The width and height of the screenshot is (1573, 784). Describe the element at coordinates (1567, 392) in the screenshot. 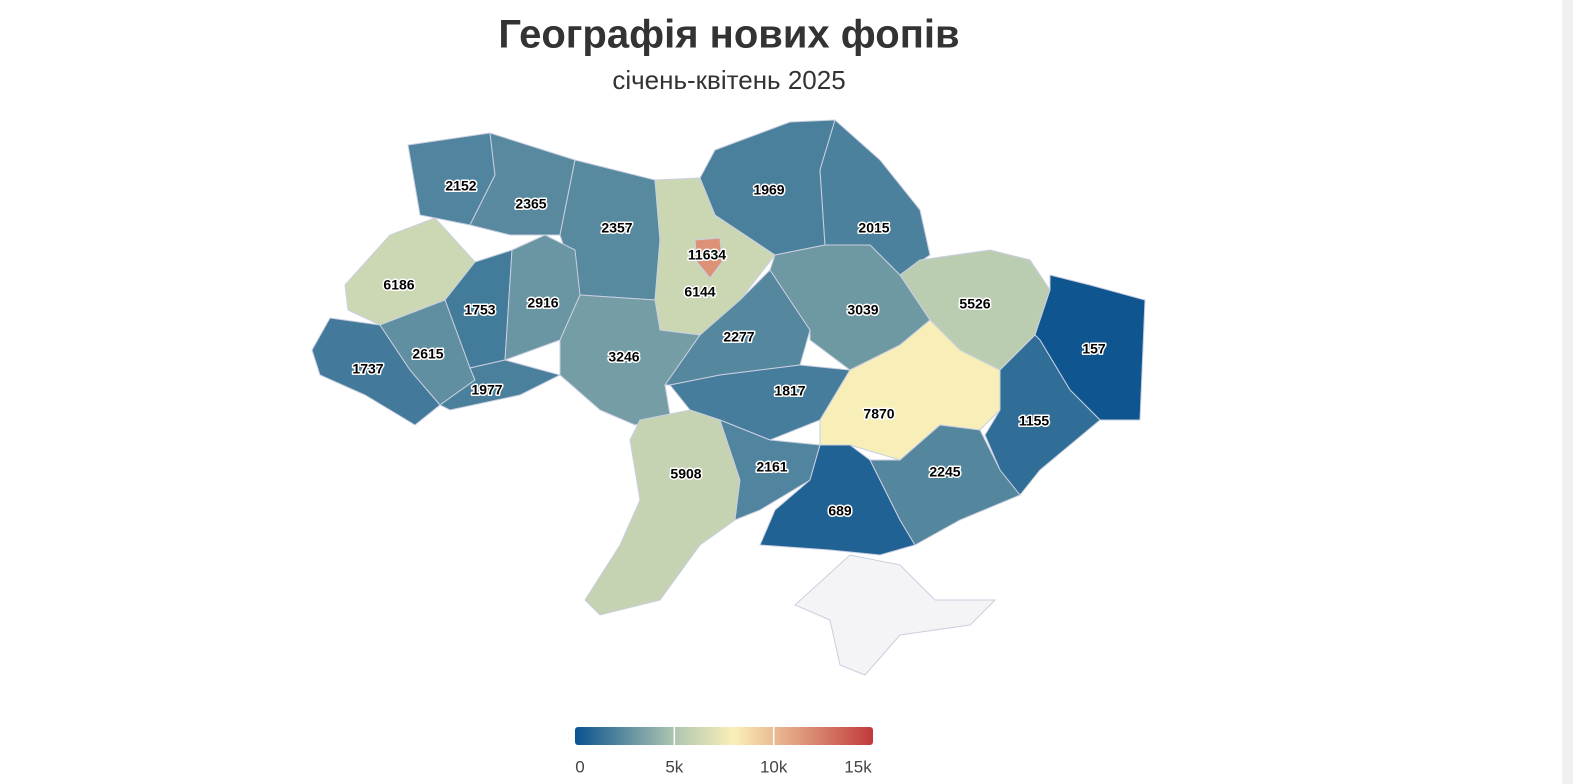

I see `scrollbar` at that location.